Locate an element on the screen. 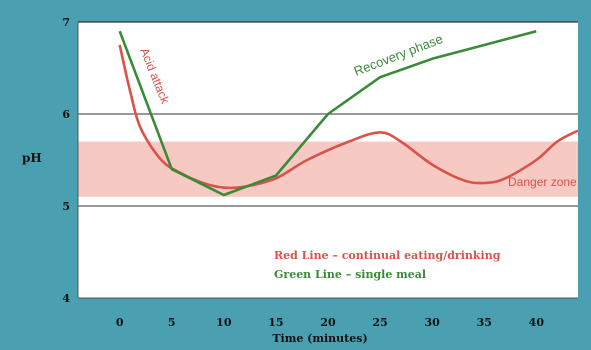 Image resolution: width=591 pixels, height=350 pixels. x-tick-label: 25 is located at coordinates (379, 322).